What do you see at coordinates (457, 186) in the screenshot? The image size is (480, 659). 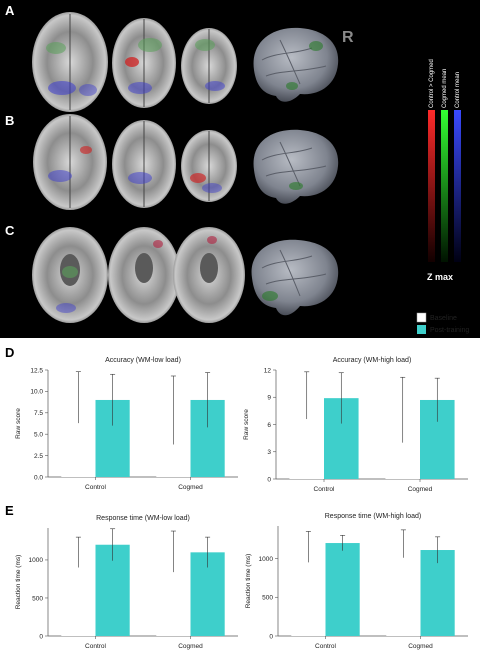 I see `colorbar-blue` at bounding box center [457, 186].